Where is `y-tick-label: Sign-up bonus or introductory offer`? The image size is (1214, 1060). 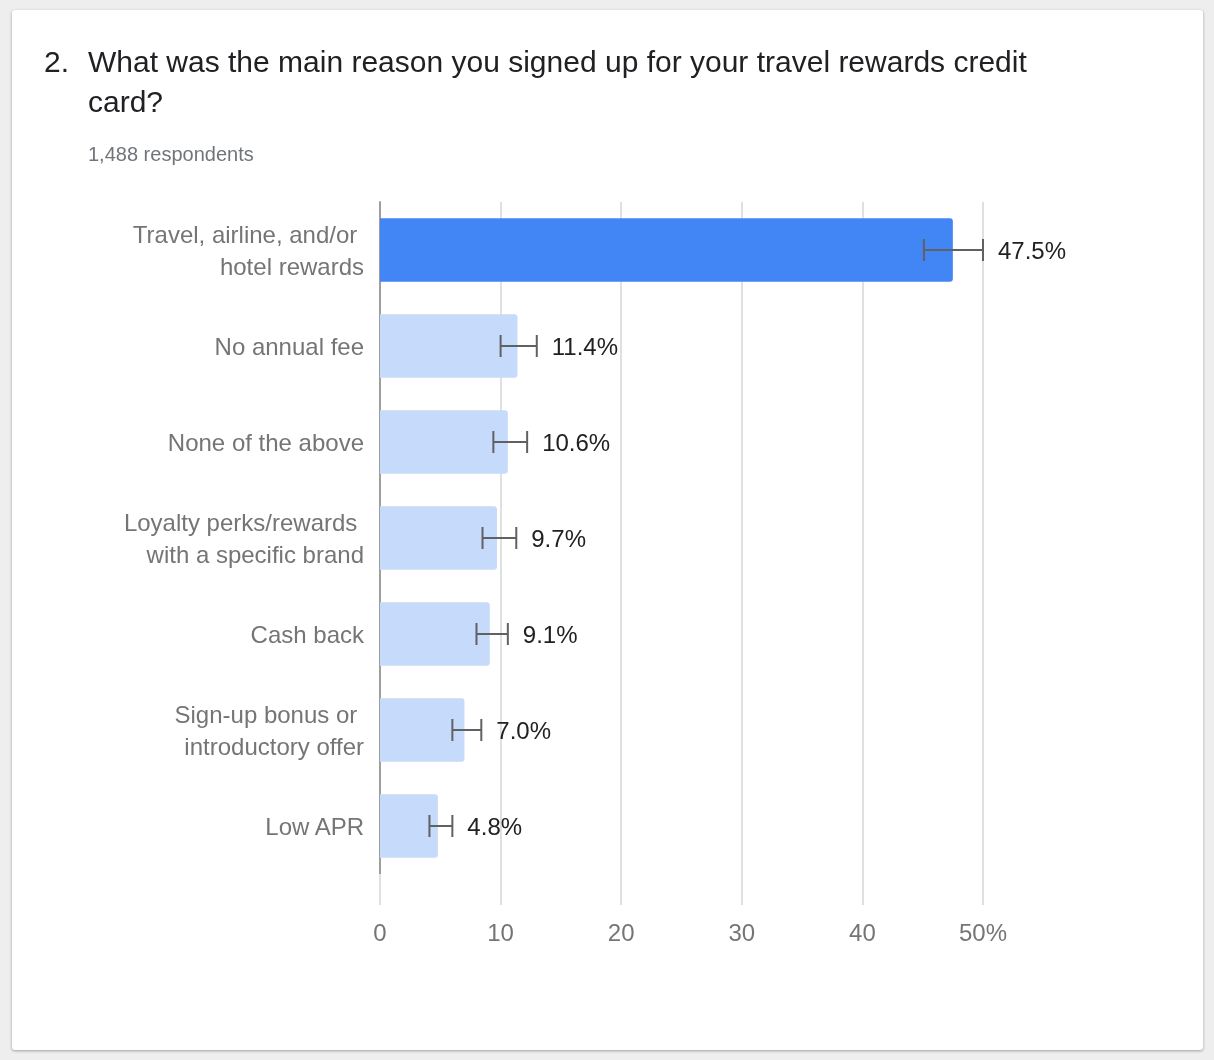
y-tick-label: Sign-up bonus or introductory offer is located at coordinates (269, 730).